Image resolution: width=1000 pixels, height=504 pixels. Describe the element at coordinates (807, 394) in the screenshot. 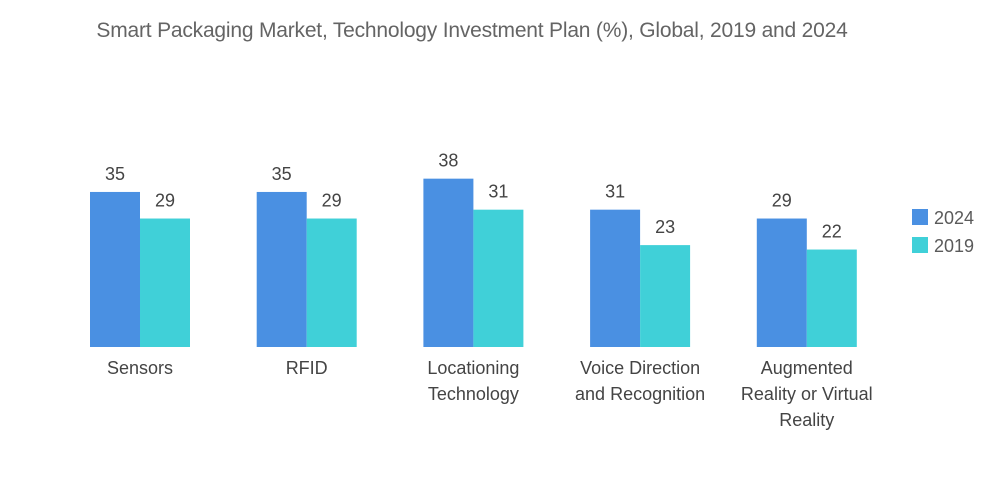

I see `category-label: Reality or Virtual` at that location.